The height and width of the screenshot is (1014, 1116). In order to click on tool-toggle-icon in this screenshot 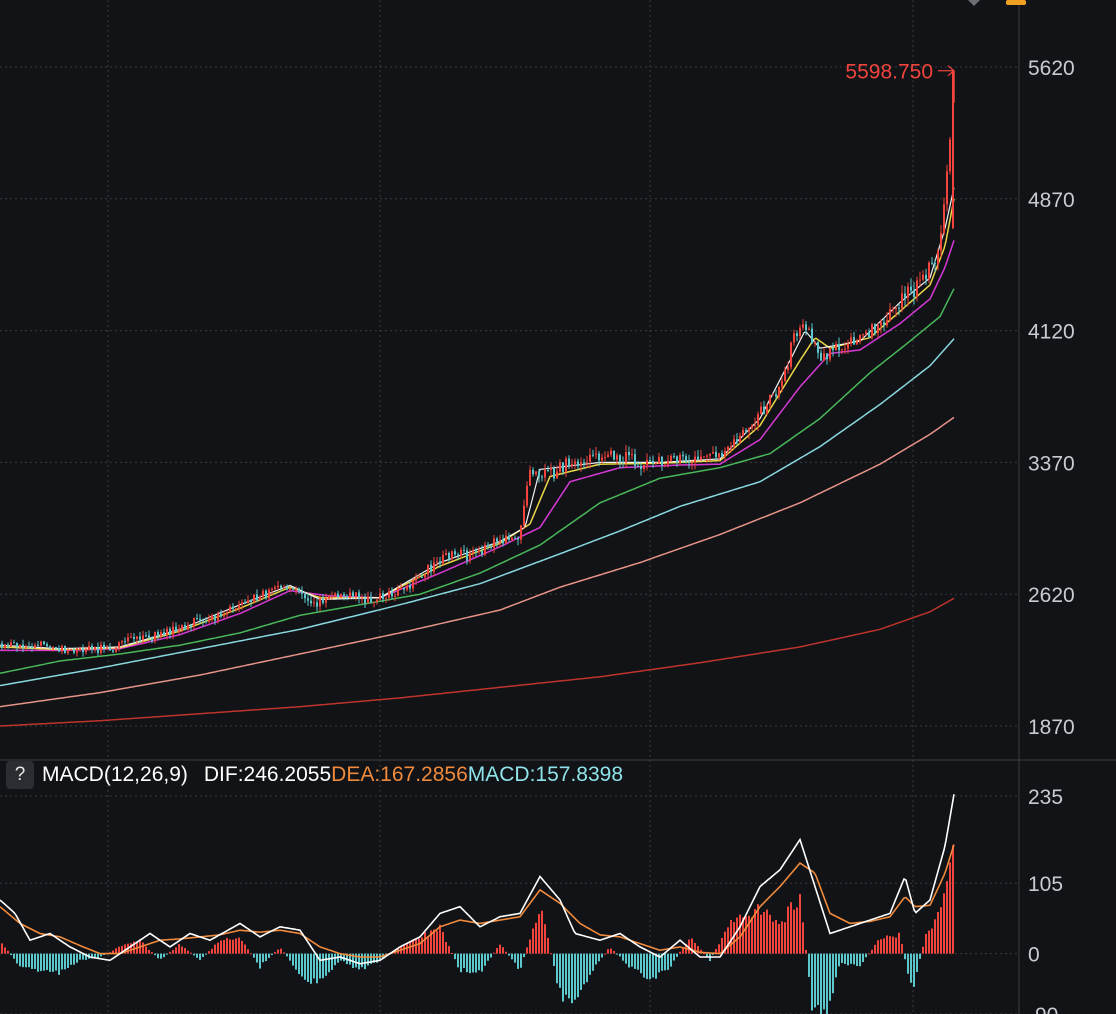, I will do `click(1016, 2)`.